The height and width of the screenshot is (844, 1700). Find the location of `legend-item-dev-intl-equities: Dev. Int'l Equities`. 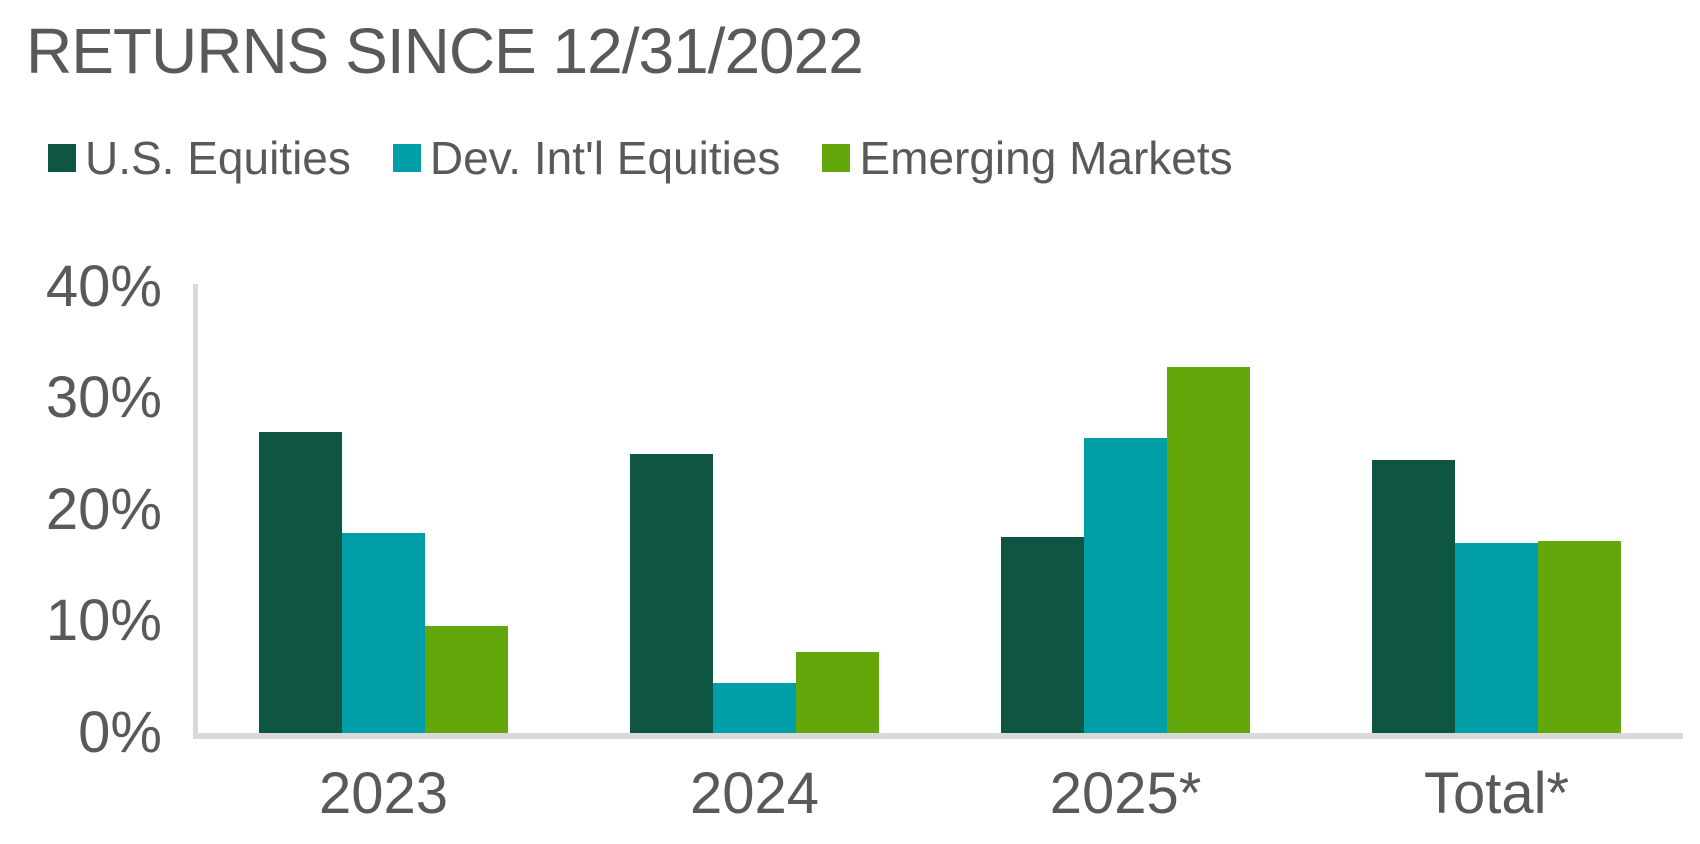

legend-item-dev-intl-equities: Dev. Int'l Equities is located at coordinates (586, 158).